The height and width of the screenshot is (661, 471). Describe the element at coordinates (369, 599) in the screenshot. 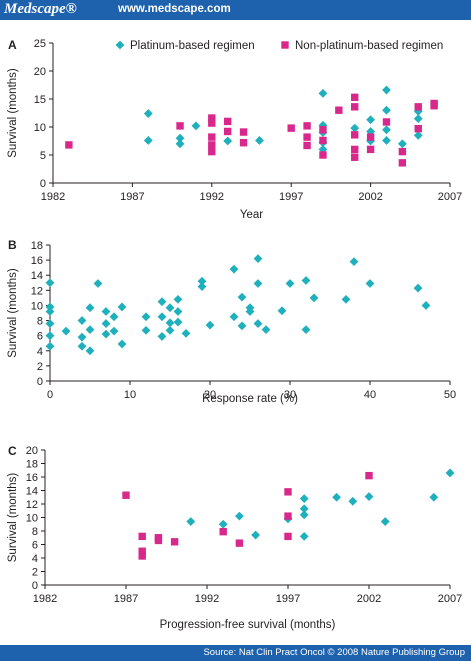

I see `panel-c-x-tick-label: 2002` at that location.